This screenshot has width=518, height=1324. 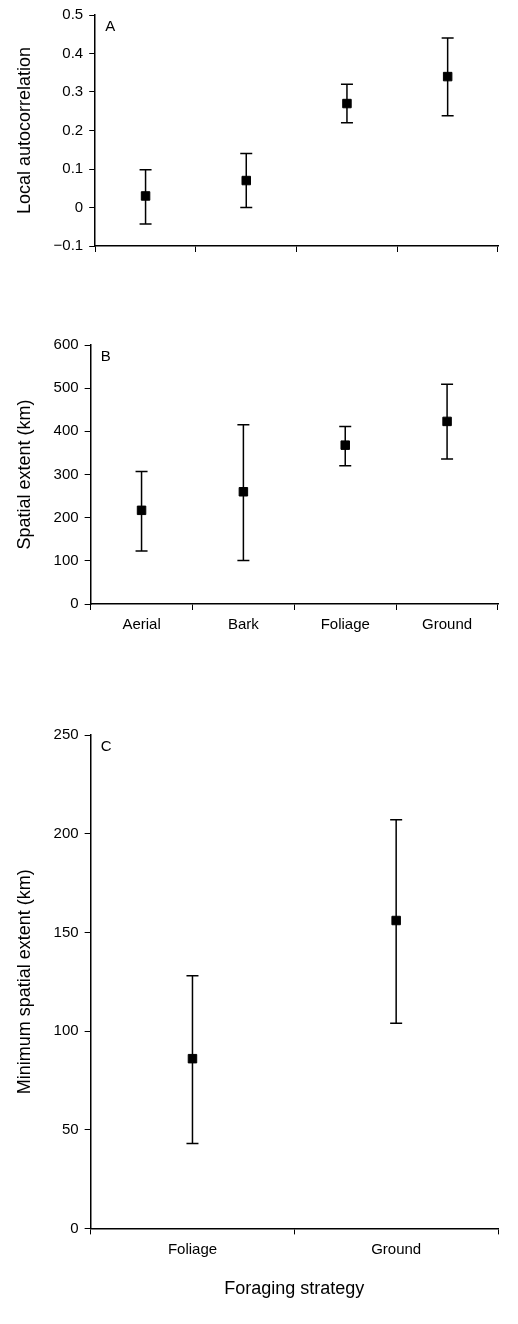 What do you see at coordinates (243, 624) in the screenshot?
I see `x-tick-label: Bark` at bounding box center [243, 624].